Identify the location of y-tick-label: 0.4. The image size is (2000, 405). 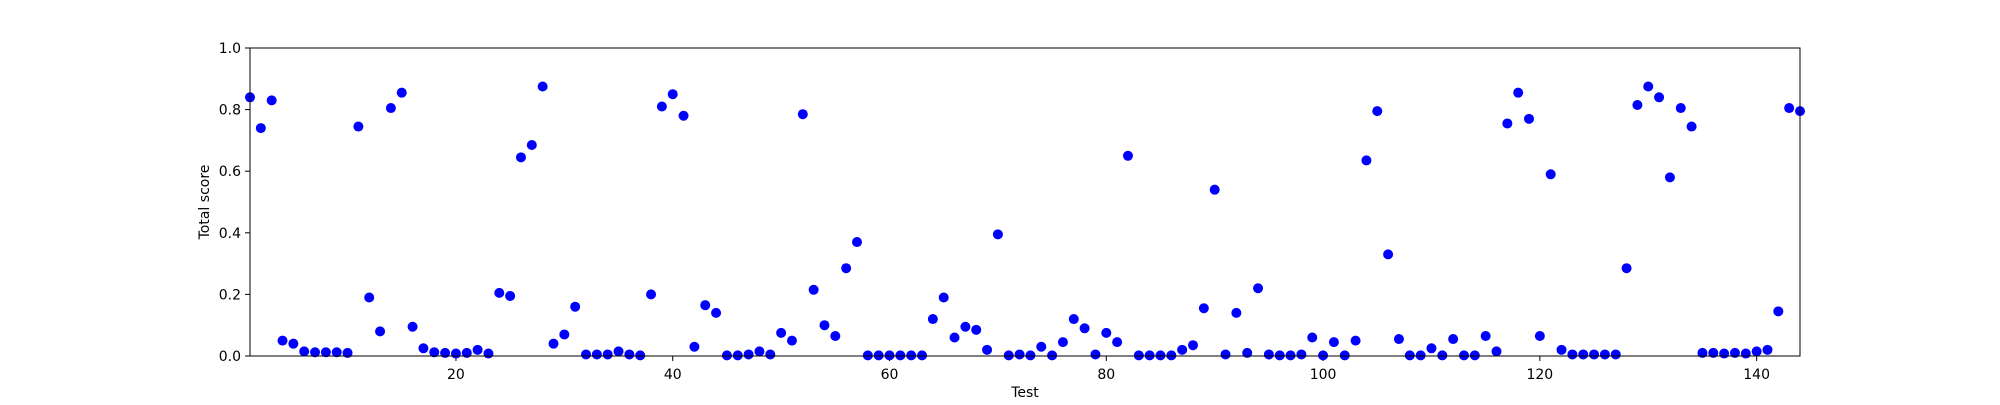
(230, 234).